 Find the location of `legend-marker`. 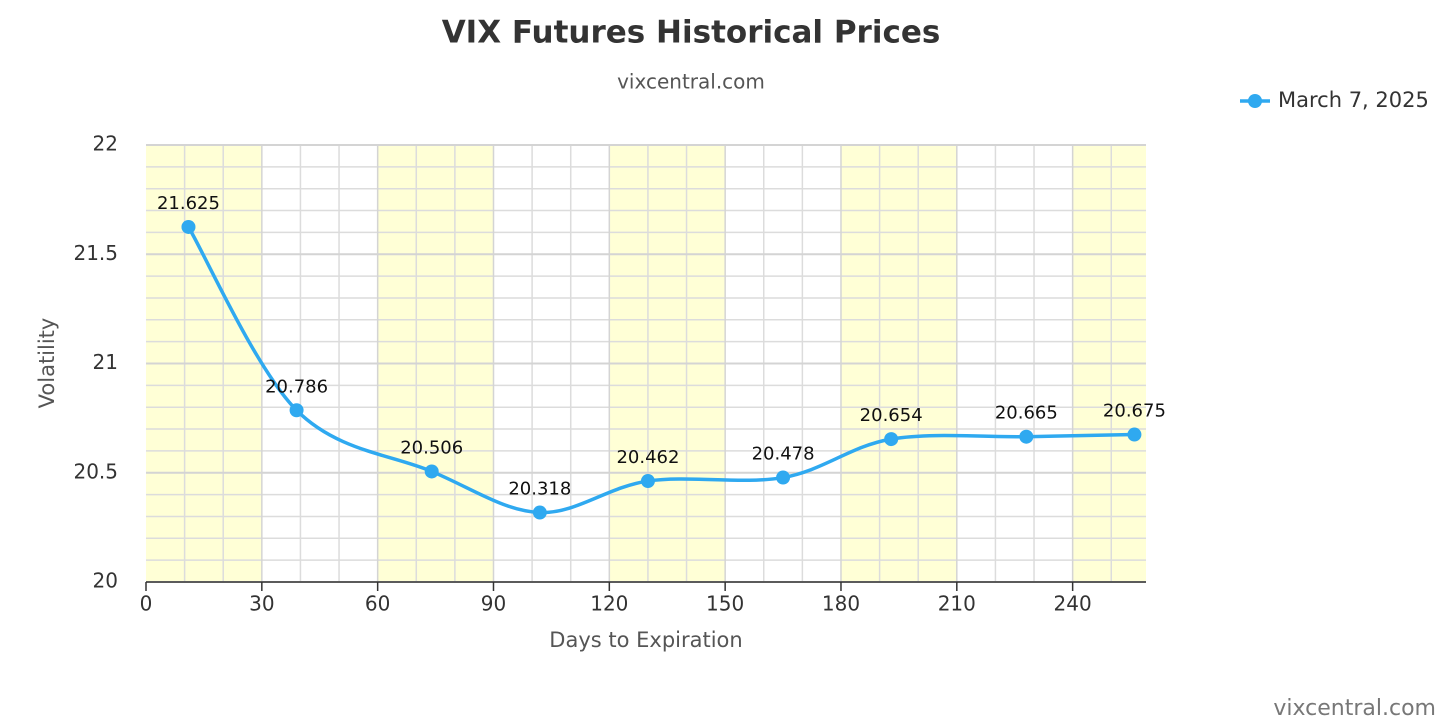

legend-marker is located at coordinates (1255, 101).